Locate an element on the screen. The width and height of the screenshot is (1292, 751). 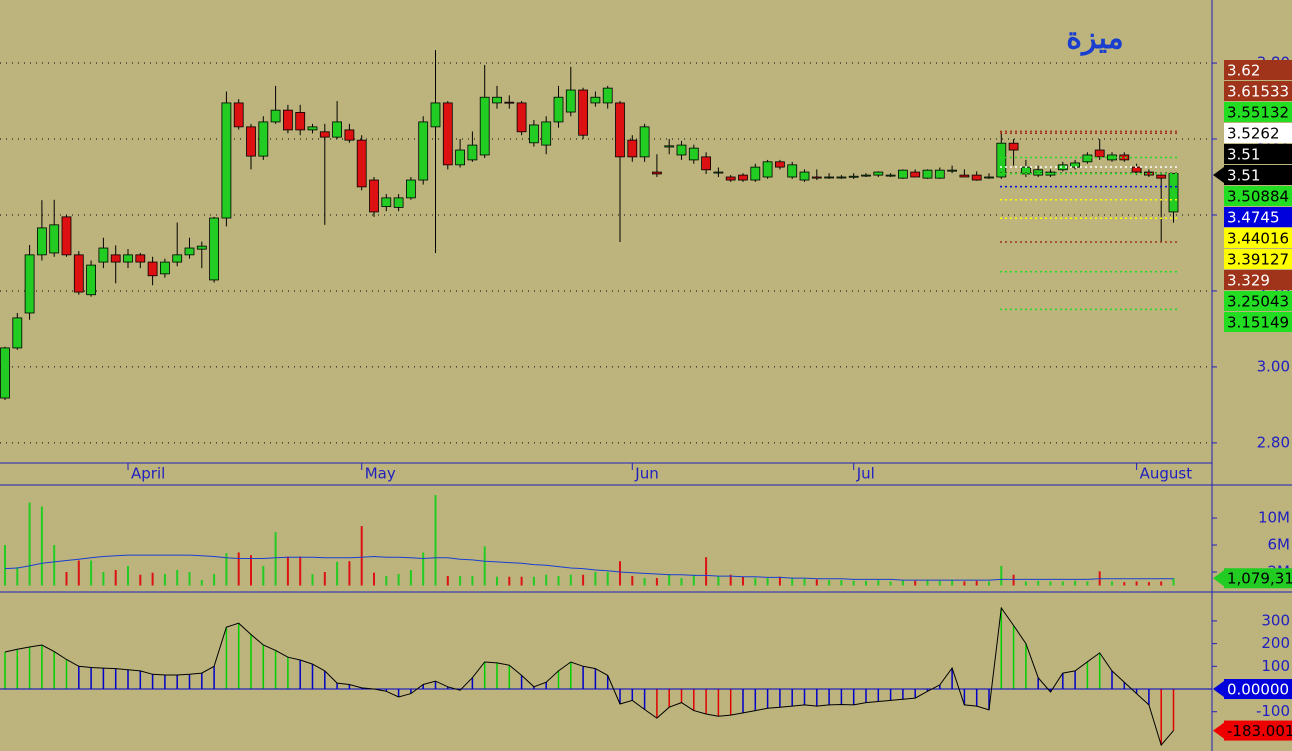
y-tick-label: 100 is located at coordinates (1275, 666).